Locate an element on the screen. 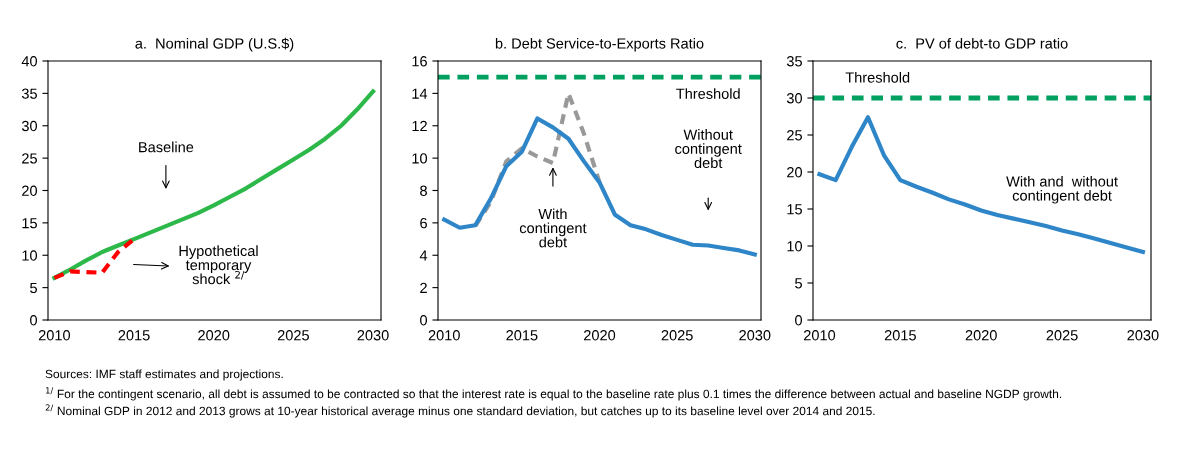 Image resolution: width=1195 pixels, height=455 pixels. annotation: Baseline is located at coordinates (166, 147).